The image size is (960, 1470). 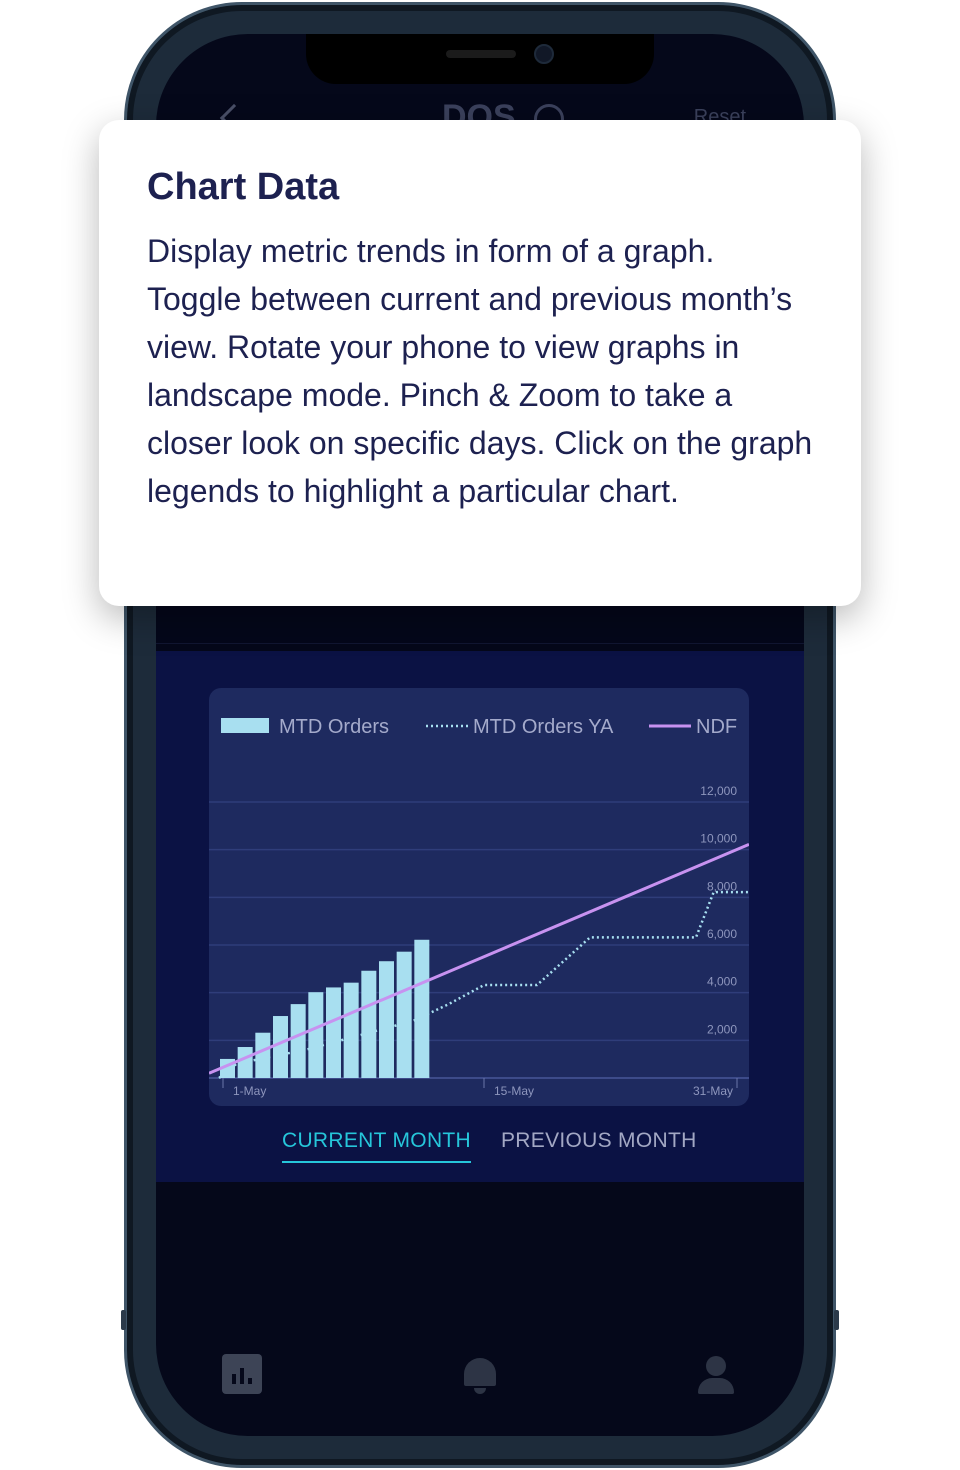 What do you see at coordinates (836, 1320) in the screenshot?
I see `side-button-right` at bounding box center [836, 1320].